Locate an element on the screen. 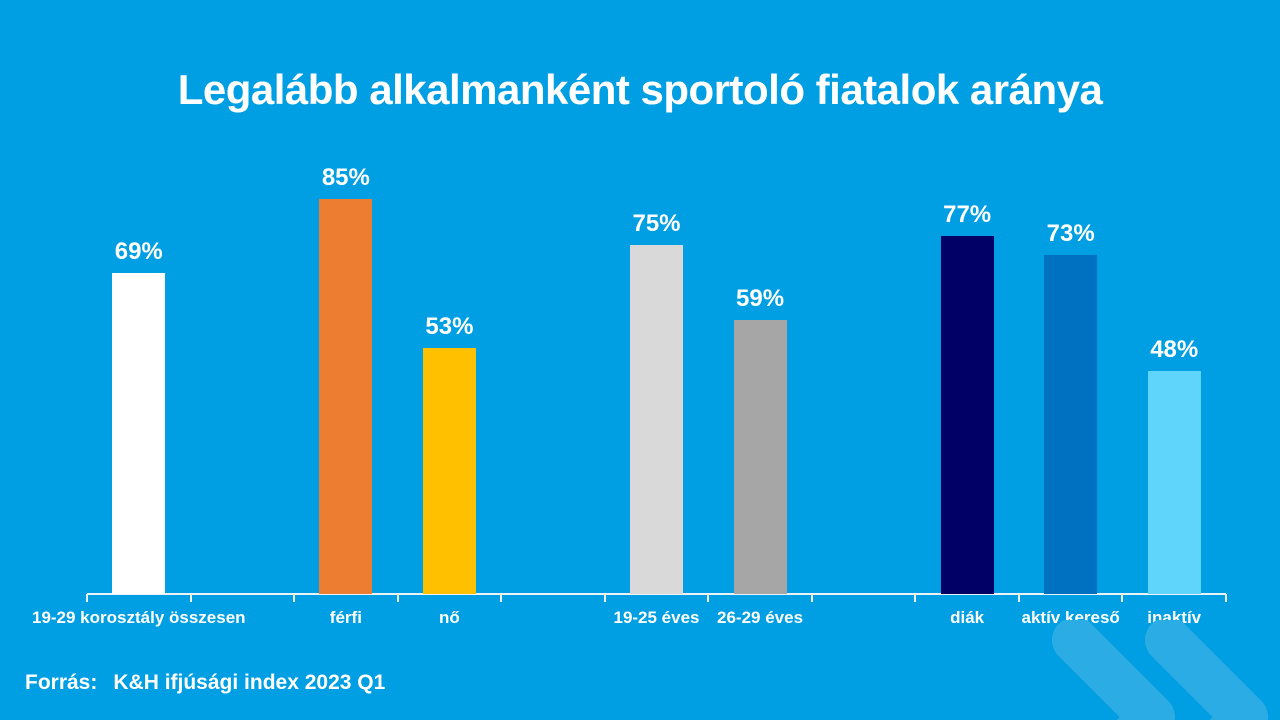 This screenshot has height=720, width=1280. category-label: férfi is located at coordinates (345, 617).